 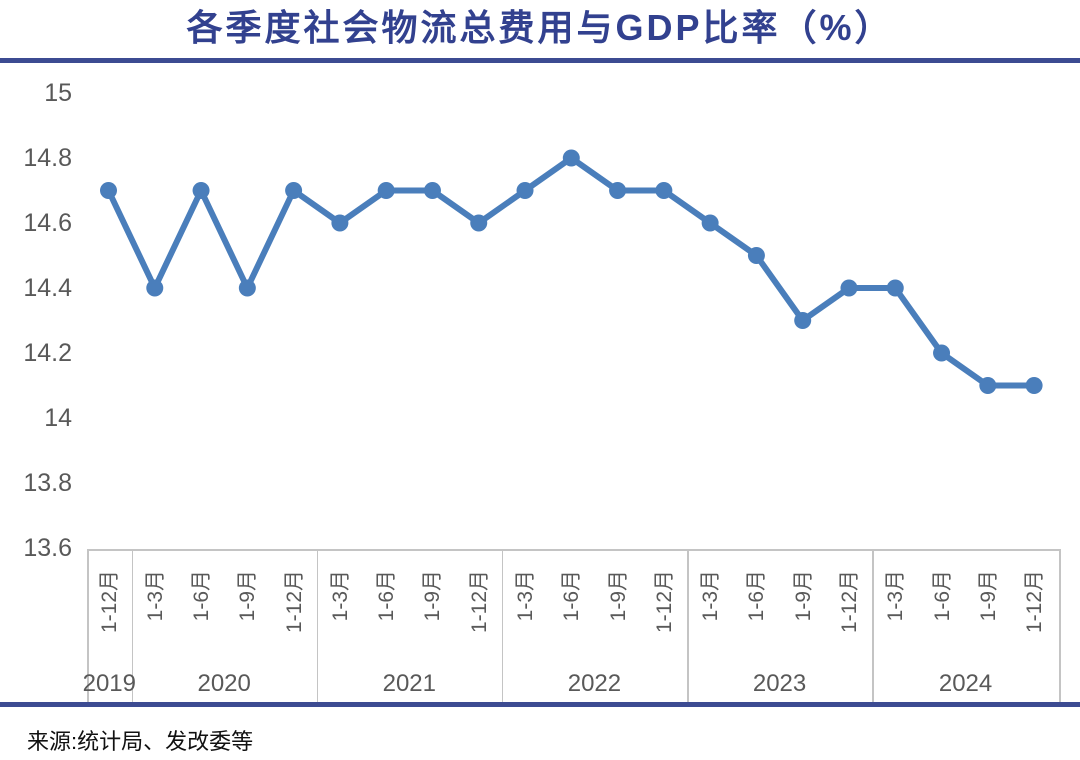 What do you see at coordinates (58, 93) in the screenshot?
I see `y-tick-label: 15` at bounding box center [58, 93].